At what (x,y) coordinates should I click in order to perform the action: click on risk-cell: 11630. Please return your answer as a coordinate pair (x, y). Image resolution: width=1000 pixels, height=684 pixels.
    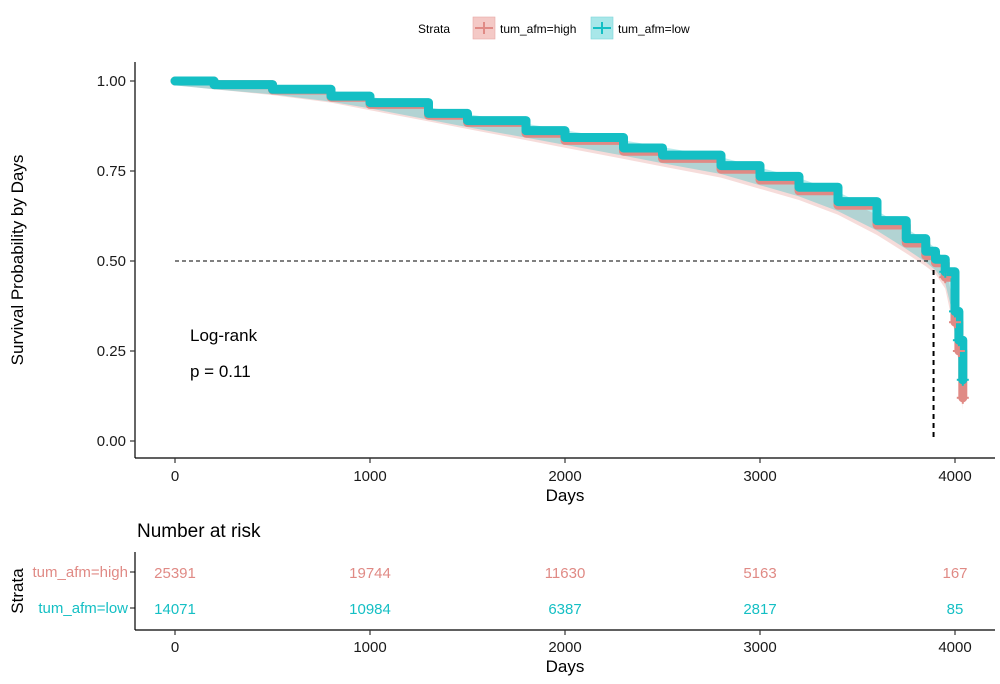
    Looking at the image, I should click on (565, 573).